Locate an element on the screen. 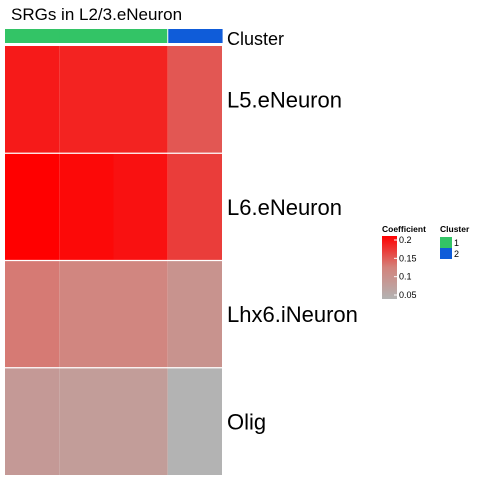 The width and height of the screenshot is (480, 485). coefficient-tick-label: 0.05 is located at coordinates (408, 295).